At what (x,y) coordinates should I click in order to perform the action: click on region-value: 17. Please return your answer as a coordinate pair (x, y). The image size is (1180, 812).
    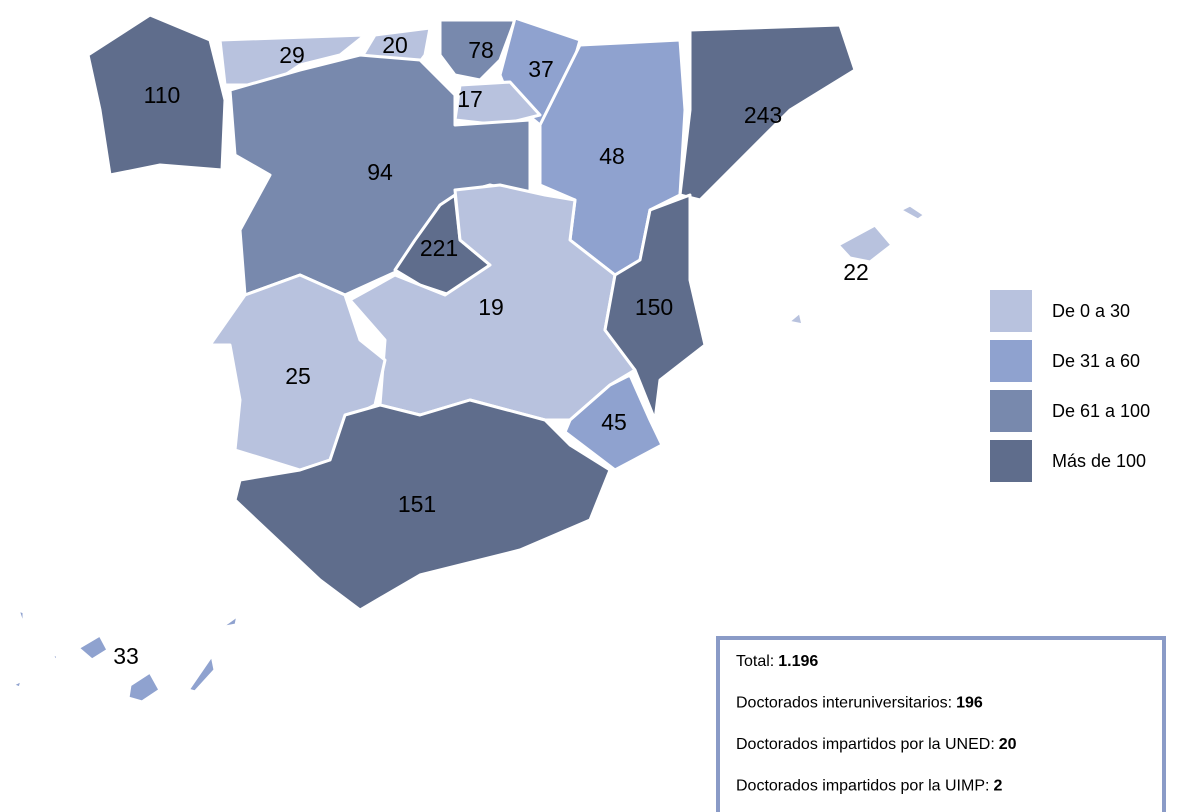
    Looking at the image, I should click on (470, 99).